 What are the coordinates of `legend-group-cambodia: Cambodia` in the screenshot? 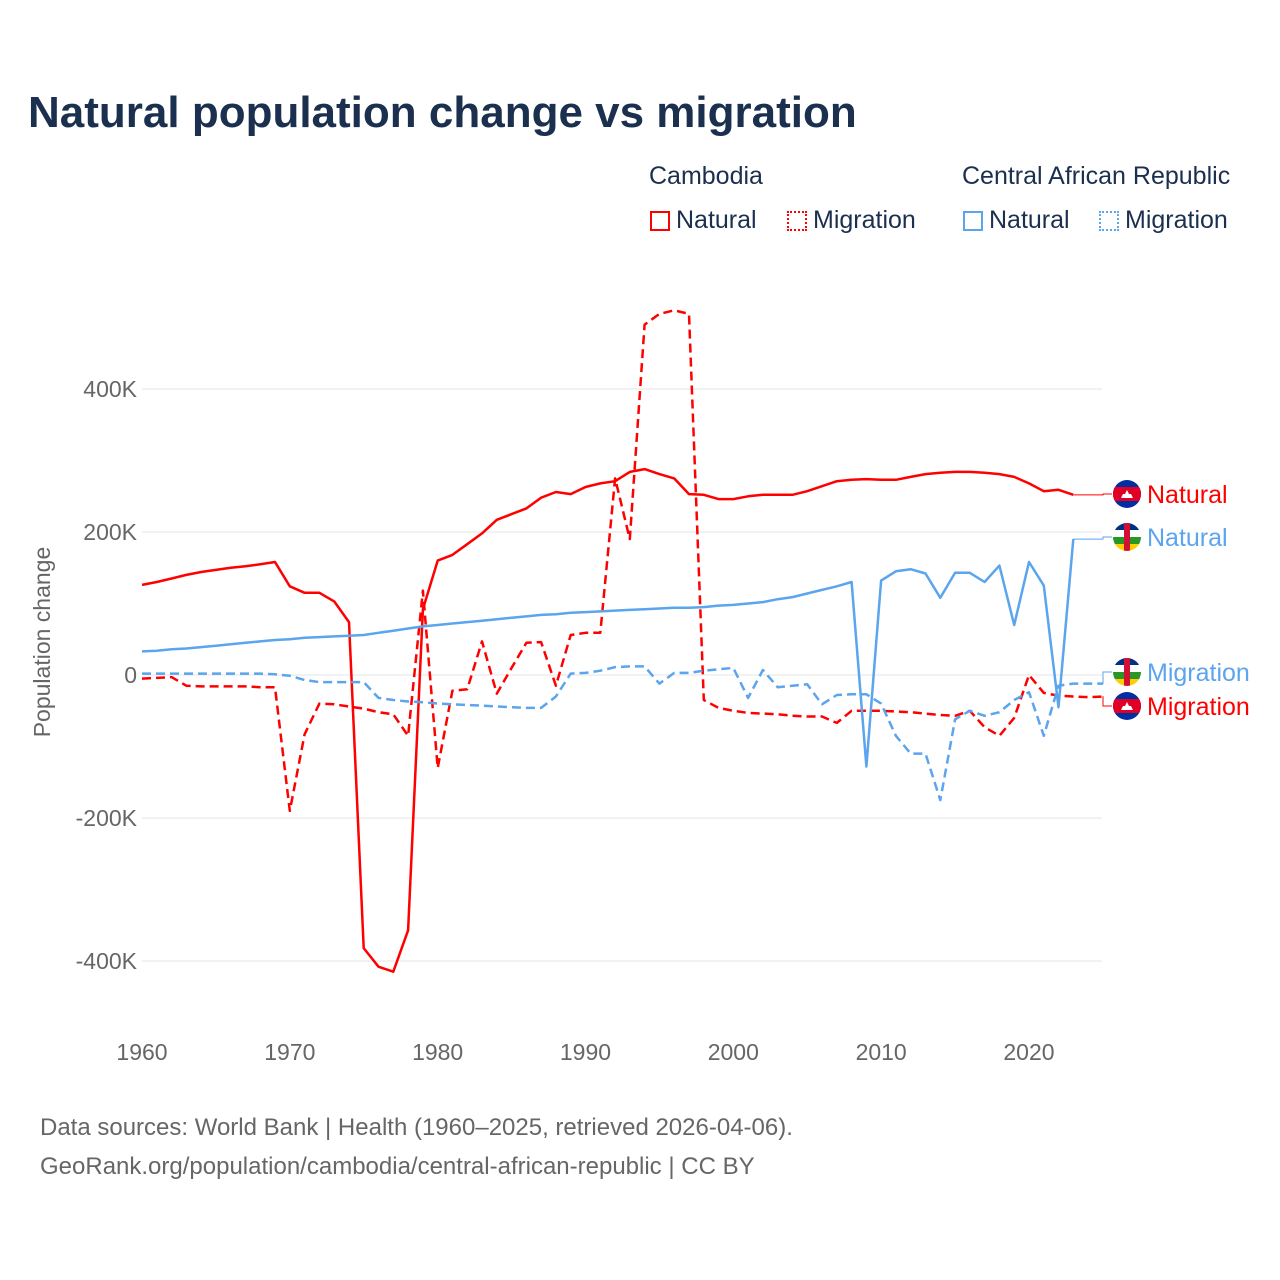 It's located at (706, 176).